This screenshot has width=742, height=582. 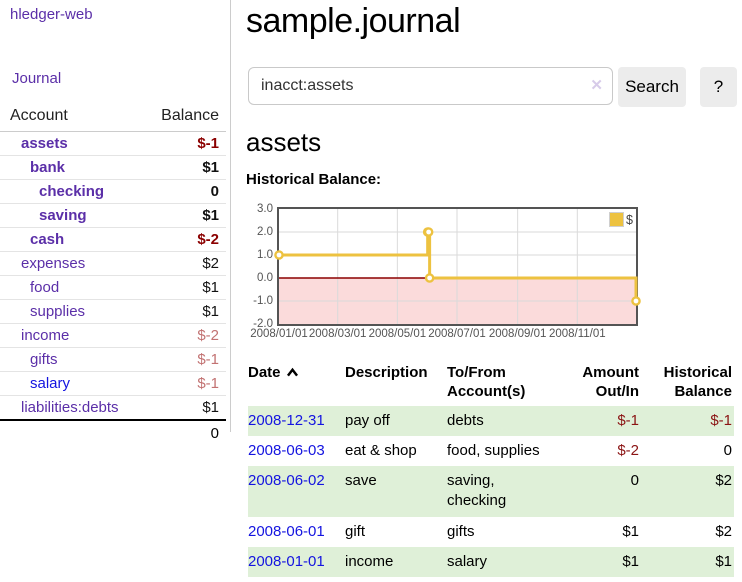 I want to click on account-link-salary: salary, so click(x=50, y=383).